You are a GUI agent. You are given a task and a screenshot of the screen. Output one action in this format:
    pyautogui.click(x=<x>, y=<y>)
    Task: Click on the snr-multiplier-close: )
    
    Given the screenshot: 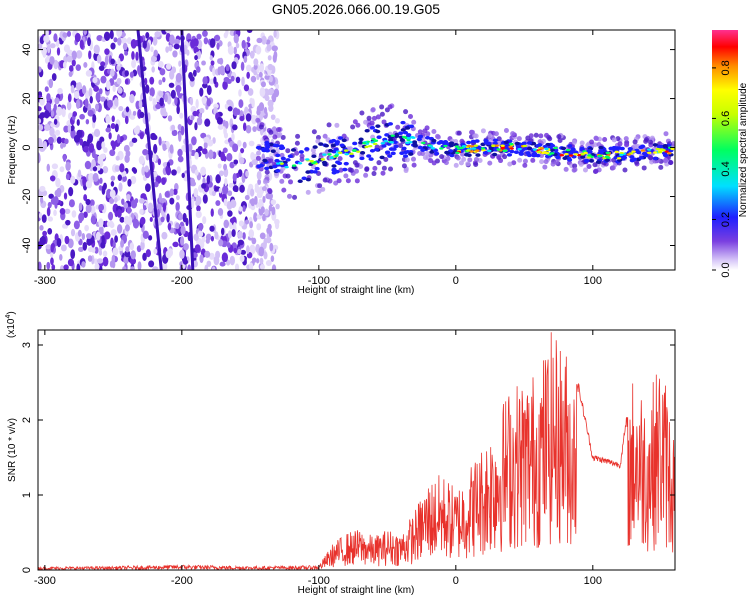 What is the action you would take?
    pyautogui.click(x=11, y=312)
    